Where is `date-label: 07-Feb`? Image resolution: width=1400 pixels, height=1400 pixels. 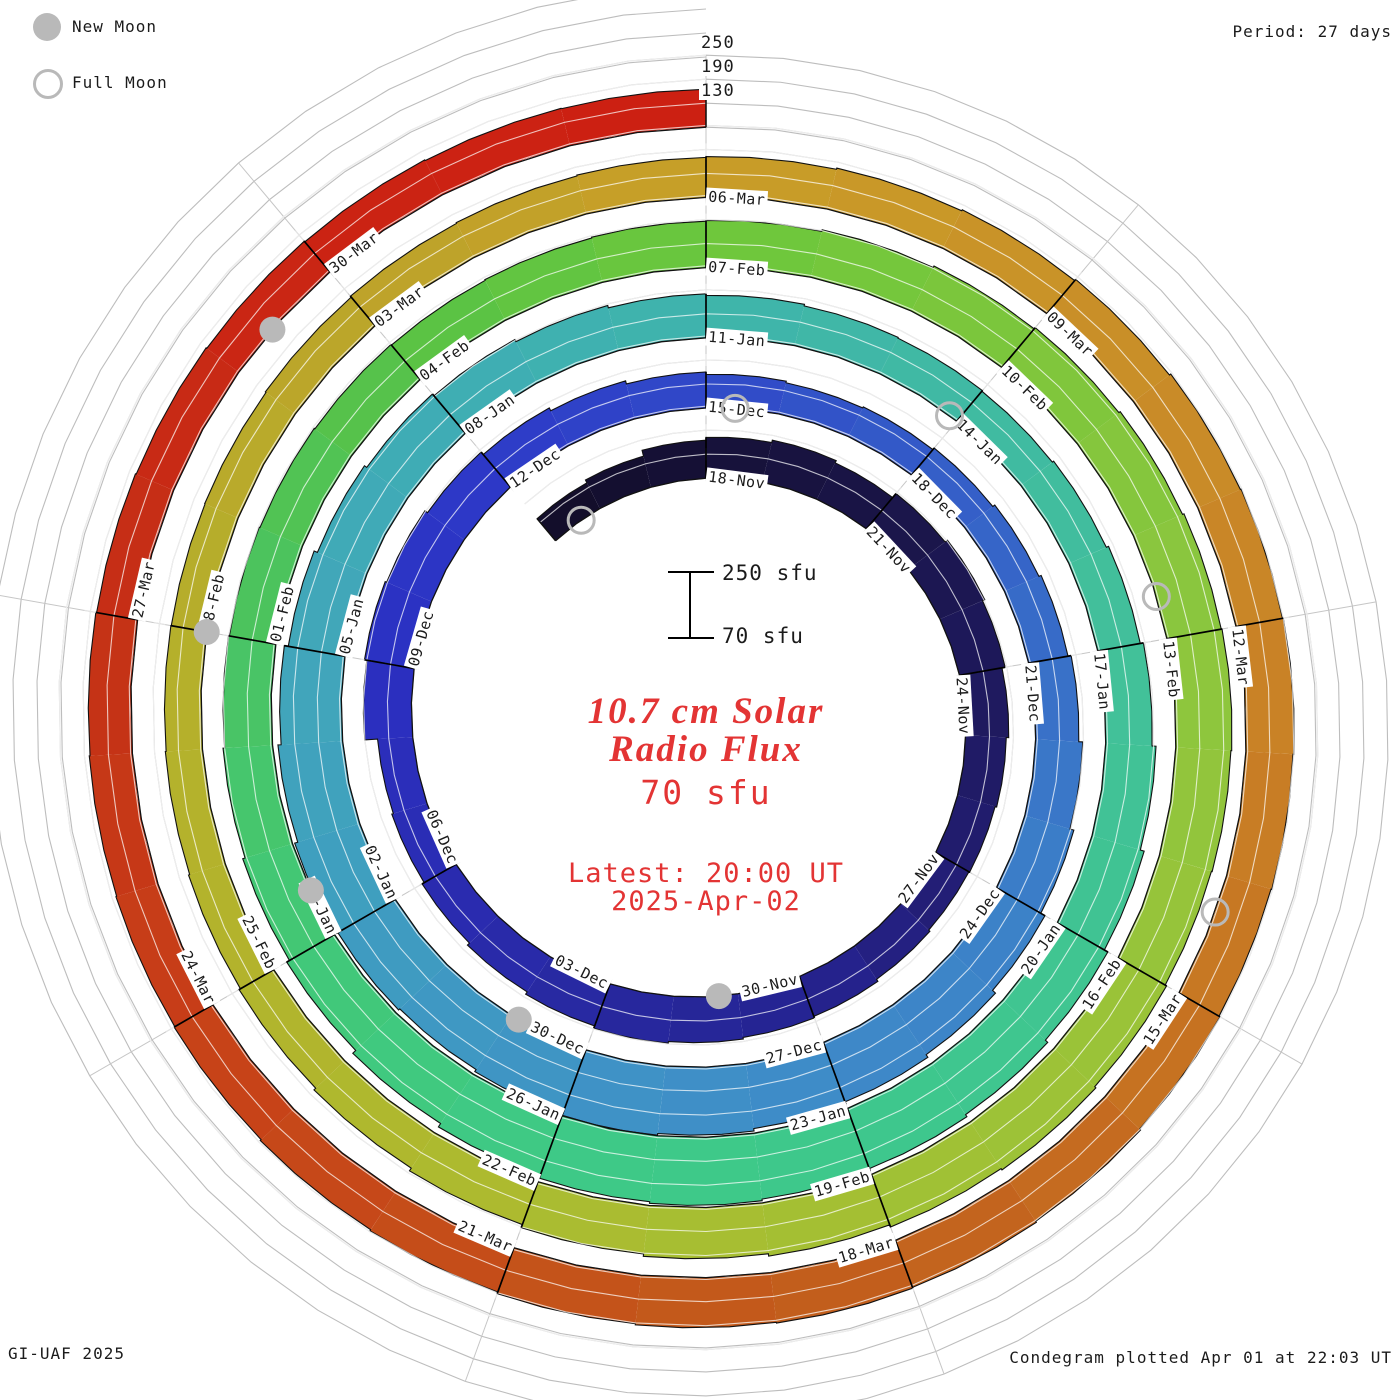
date-label: 07-Feb is located at coordinates (737, 268).